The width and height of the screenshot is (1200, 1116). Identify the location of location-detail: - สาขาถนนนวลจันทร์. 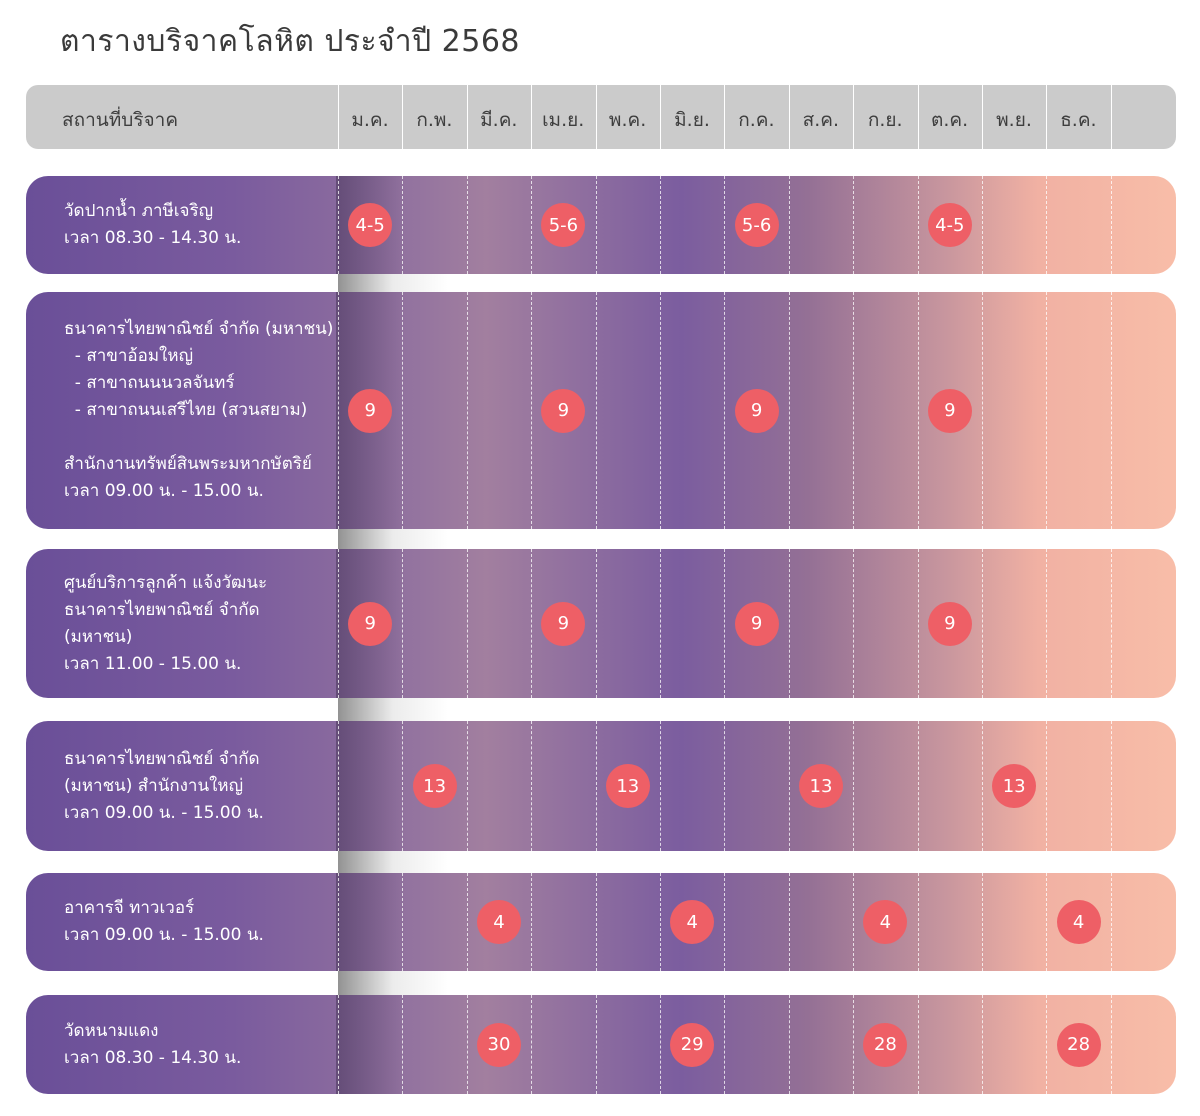
(149, 383).